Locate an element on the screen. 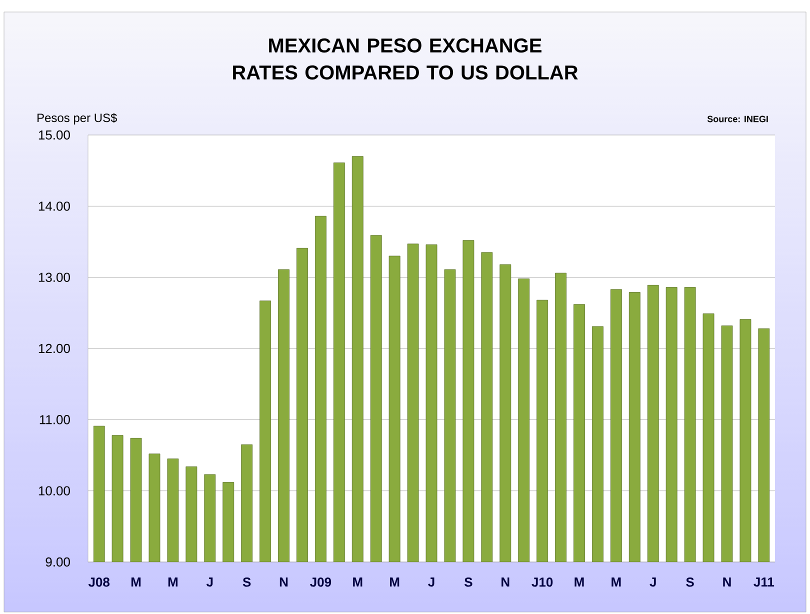 The image size is (810, 614). source-note: Source: INEGI is located at coordinates (737, 119).